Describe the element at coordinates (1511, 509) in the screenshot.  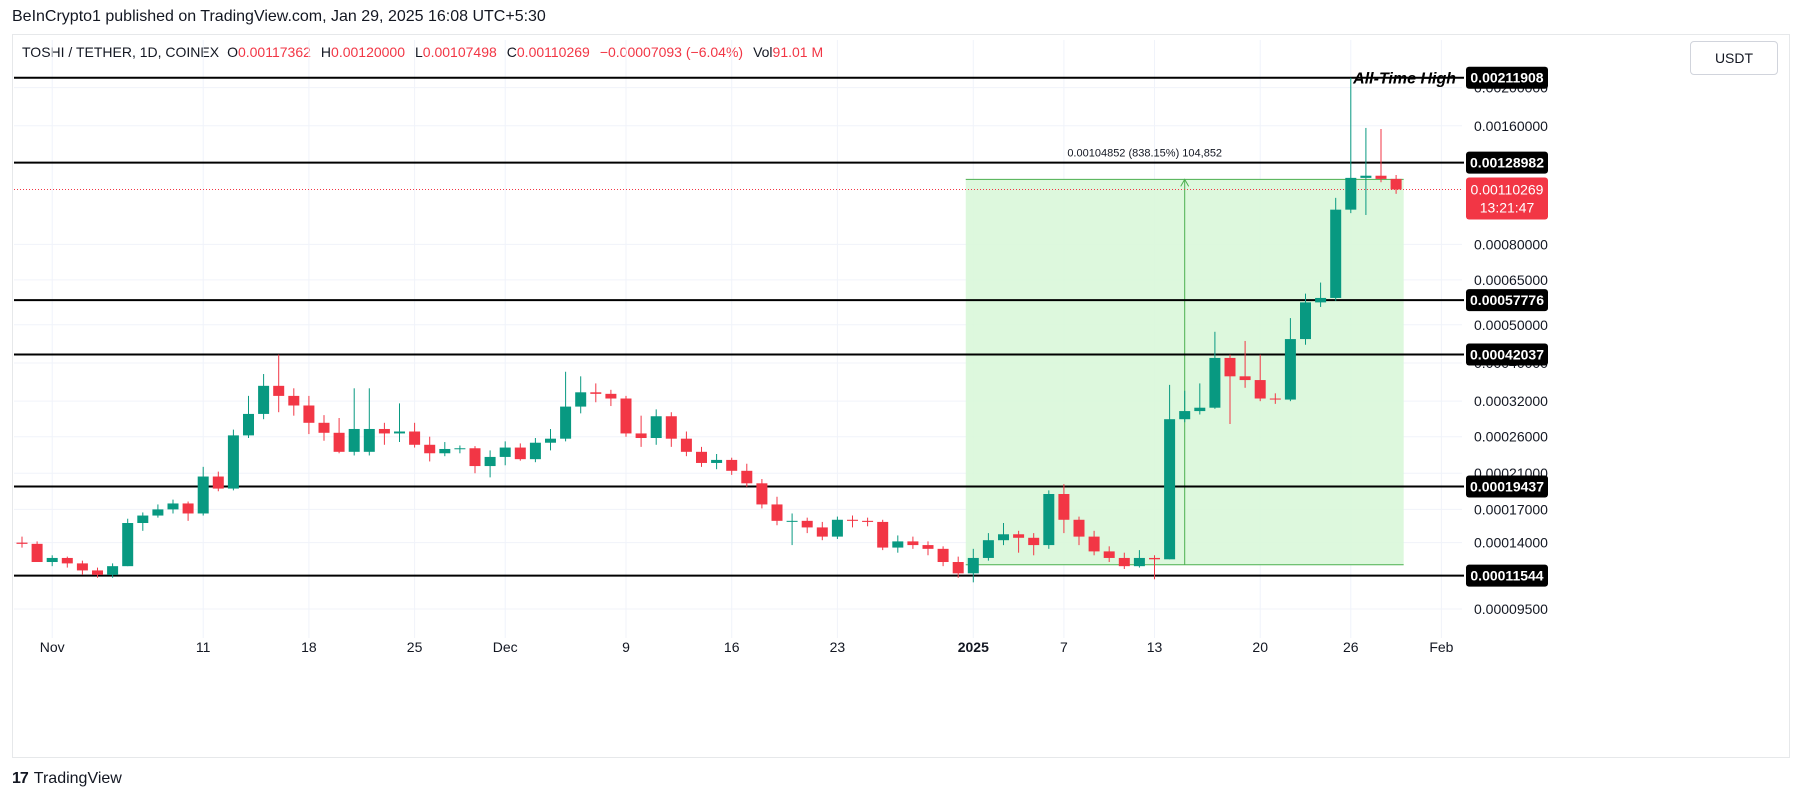
I see `y-tick-label: 0.00017000` at that location.